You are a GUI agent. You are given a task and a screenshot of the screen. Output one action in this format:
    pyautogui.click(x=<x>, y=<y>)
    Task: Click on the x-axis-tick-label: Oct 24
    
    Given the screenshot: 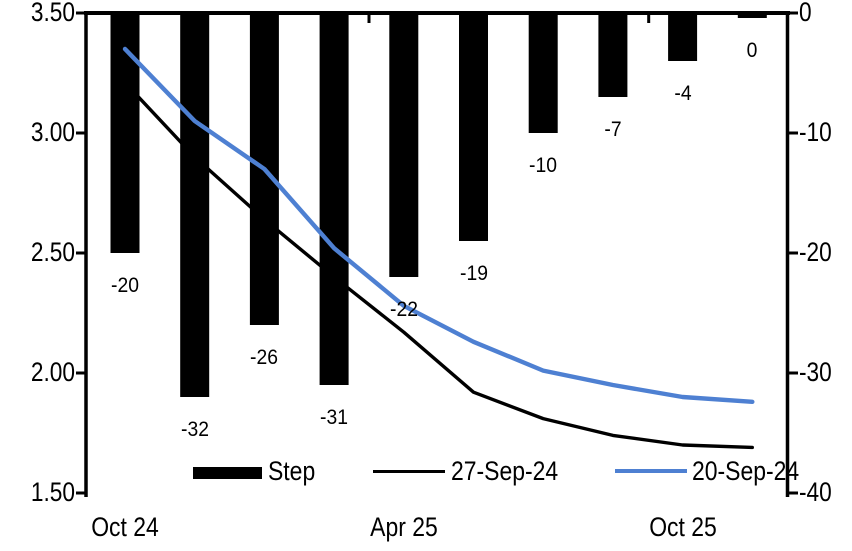 What is the action you would take?
    pyautogui.click(x=125, y=527)
    